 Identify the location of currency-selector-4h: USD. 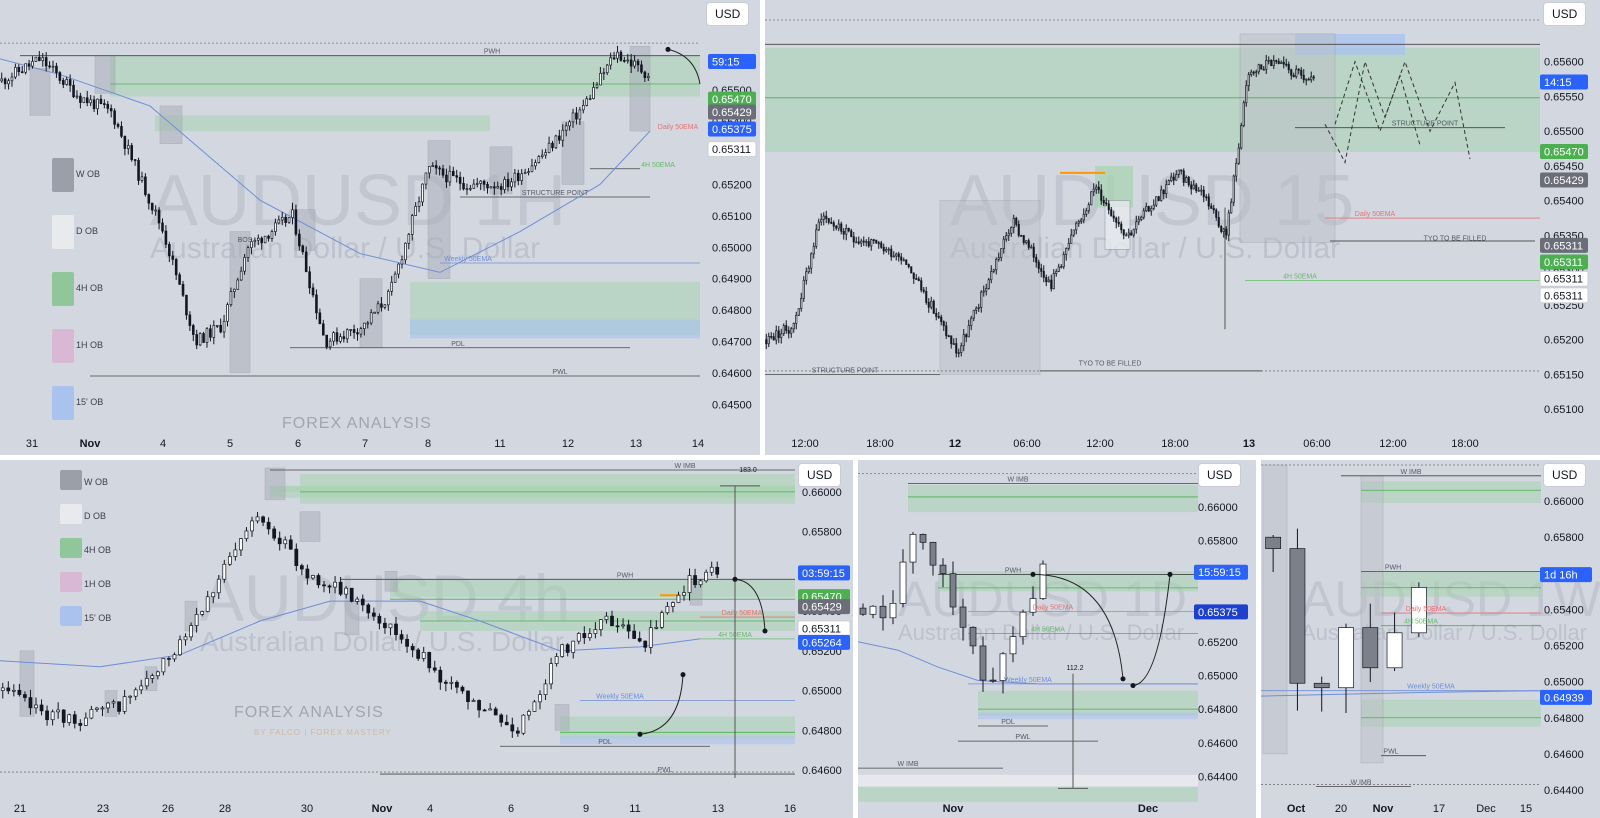
(820, 475).